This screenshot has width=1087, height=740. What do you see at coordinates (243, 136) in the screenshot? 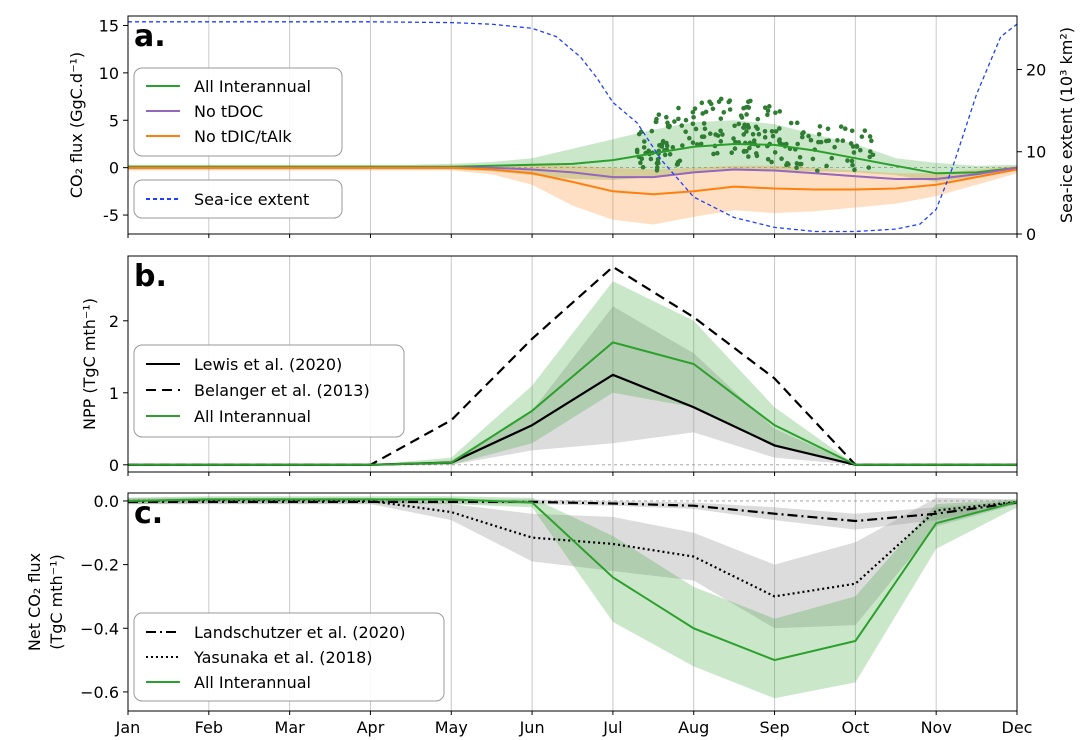
I see `legend-label: No tDIC/tAlk` at bounding box center [243, 136].